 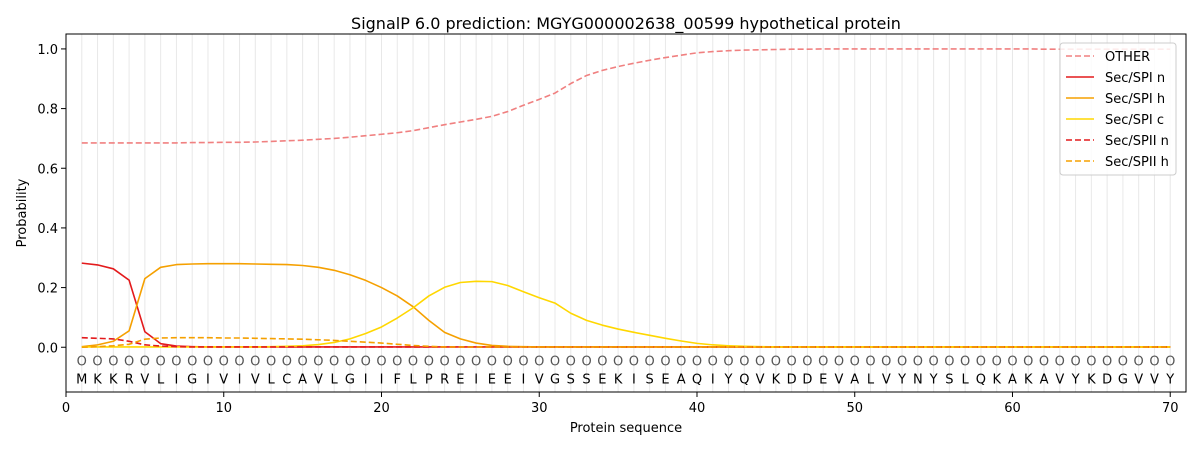 I want to click on sequence-letter: Y, so click(x=1075, y=380).